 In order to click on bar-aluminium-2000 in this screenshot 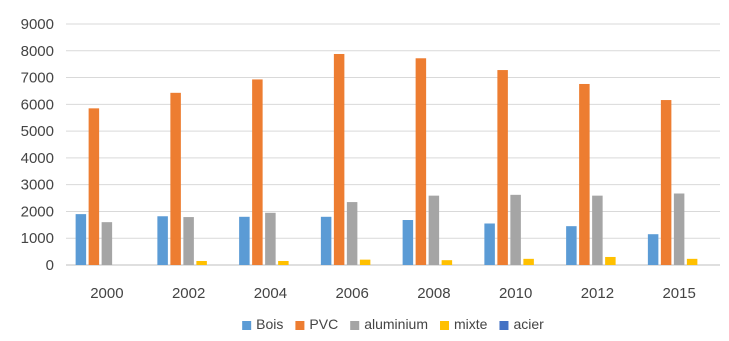, I will do `click(107, 243)`.